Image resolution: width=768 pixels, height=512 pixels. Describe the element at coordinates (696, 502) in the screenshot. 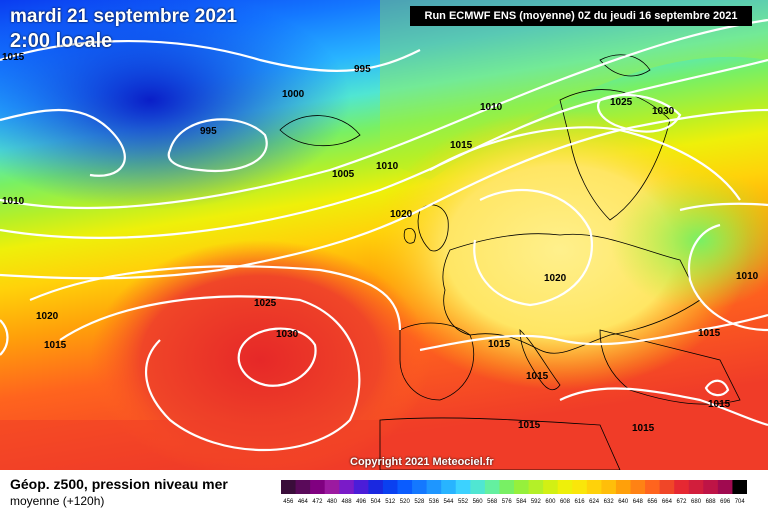

I see `scale-tick-label: 680` at that location.